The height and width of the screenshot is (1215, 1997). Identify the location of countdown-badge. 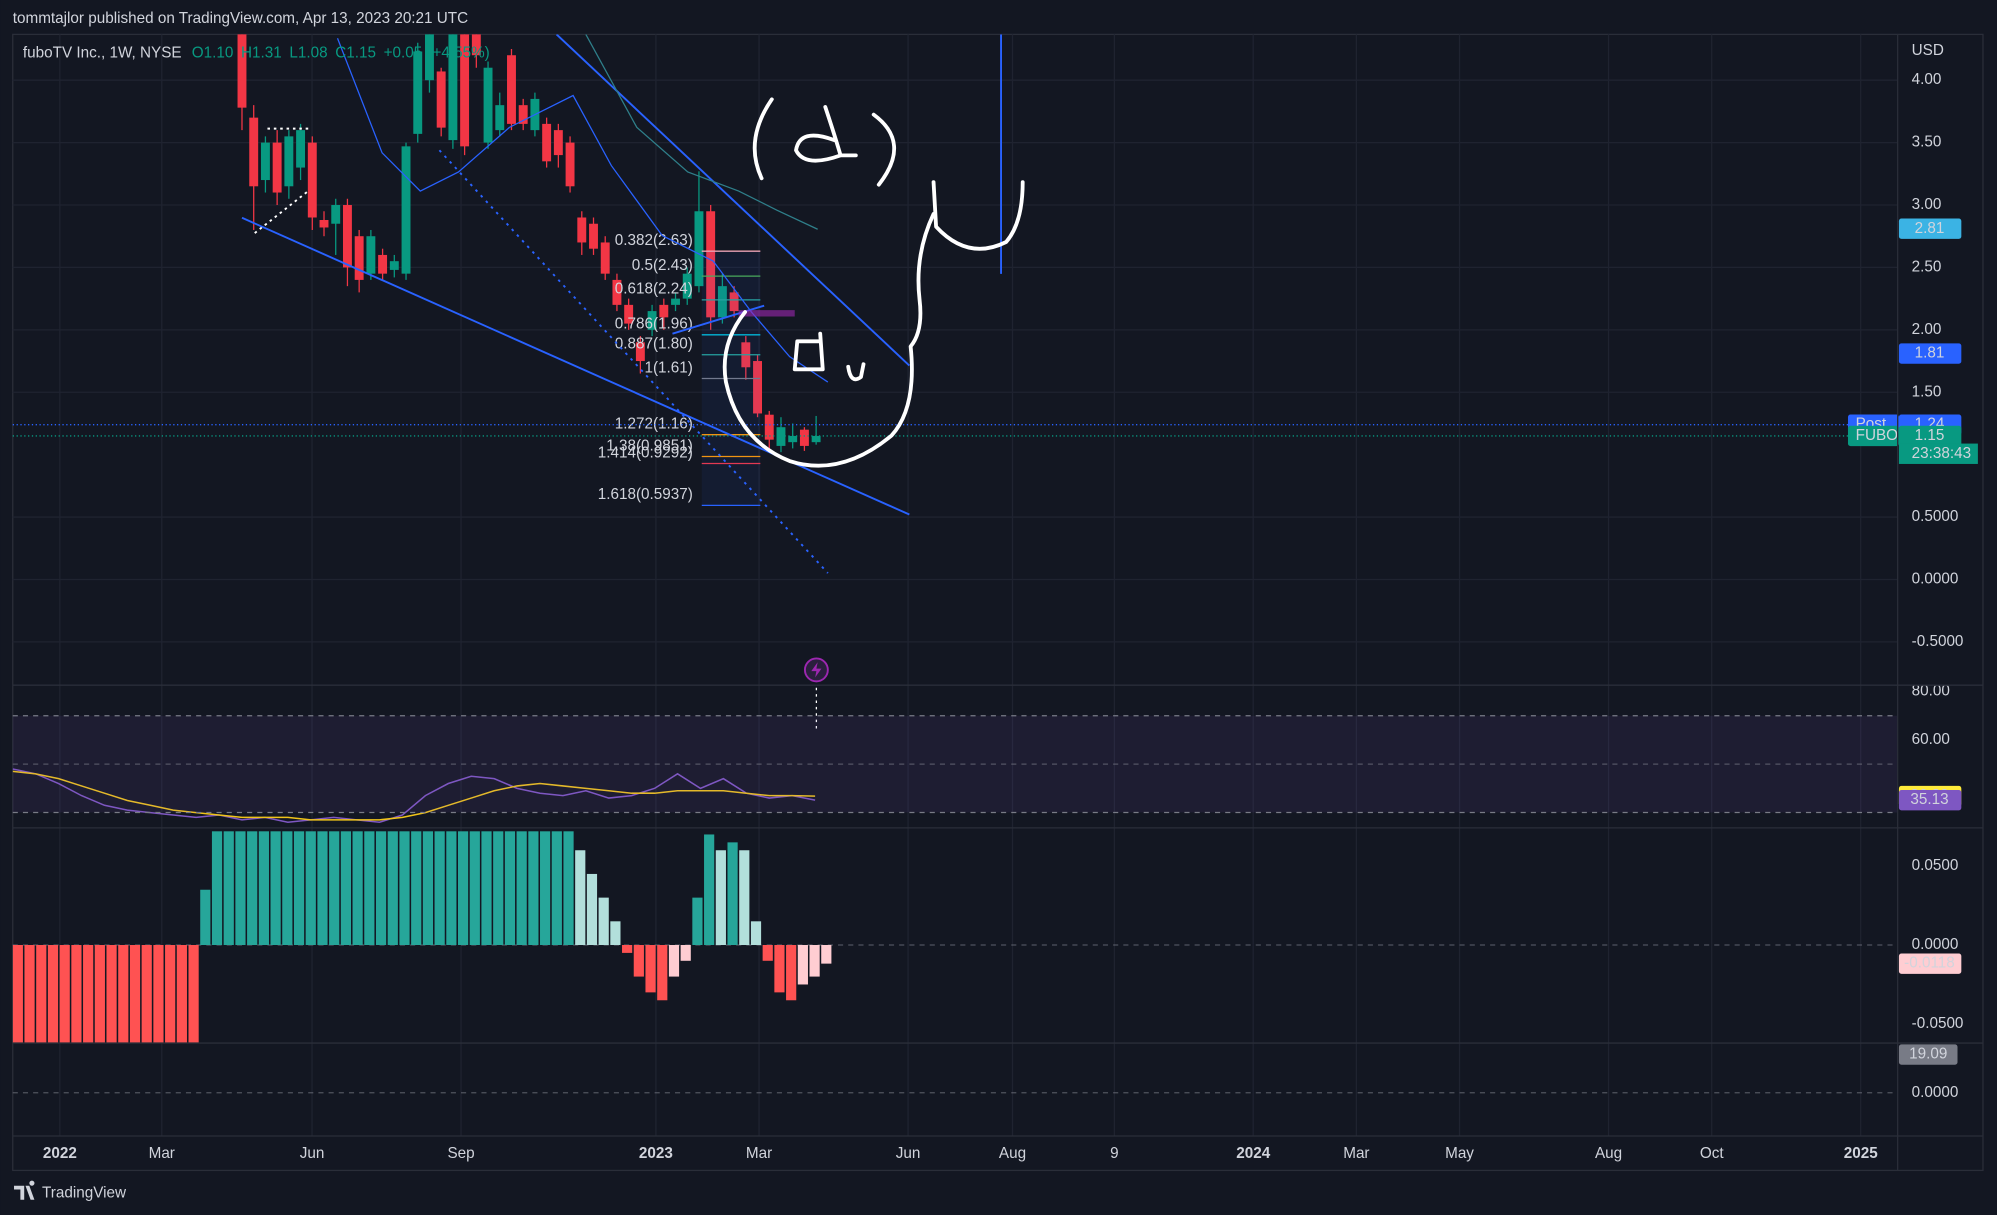
(1938, 453).